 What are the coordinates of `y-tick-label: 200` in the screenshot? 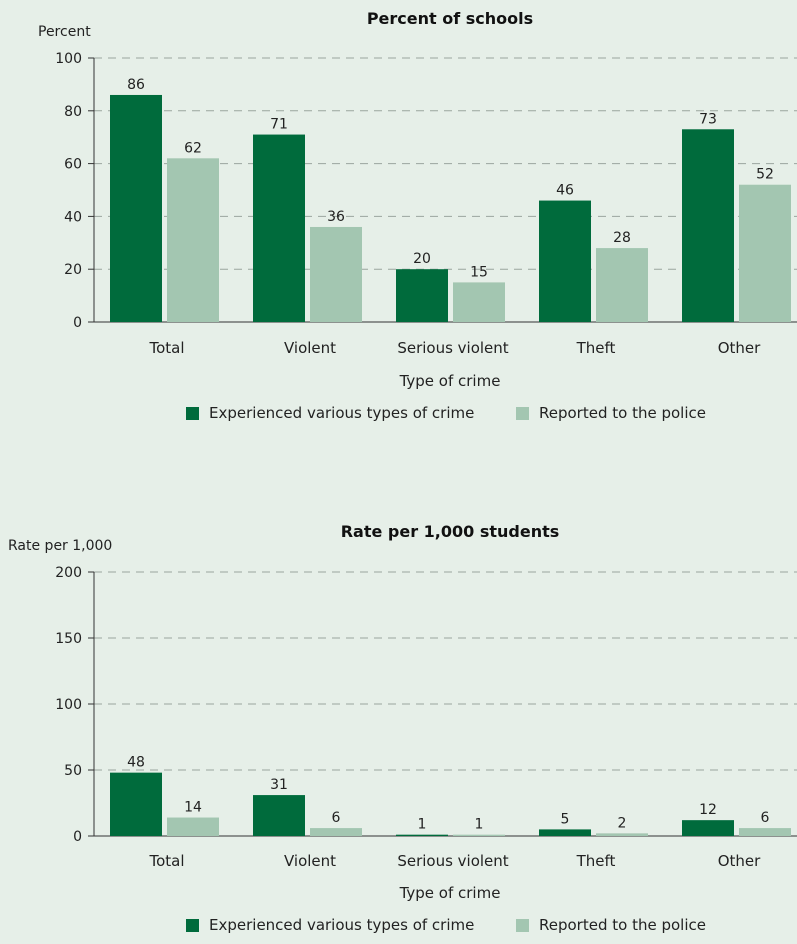 It's located at (68, 573).